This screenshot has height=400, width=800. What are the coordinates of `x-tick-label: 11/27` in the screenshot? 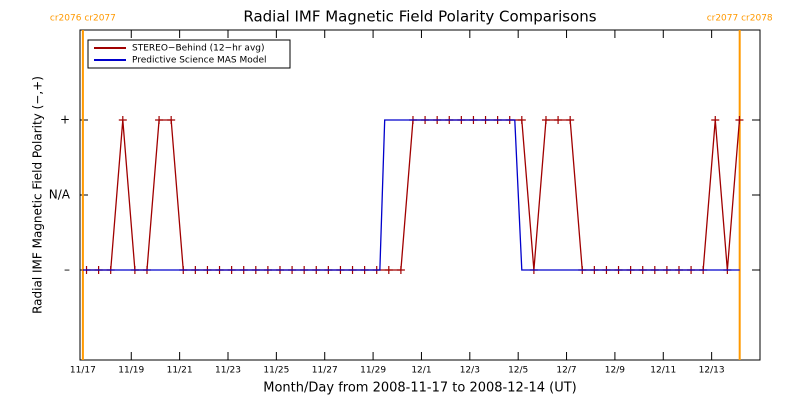 It's located at (325, 371).